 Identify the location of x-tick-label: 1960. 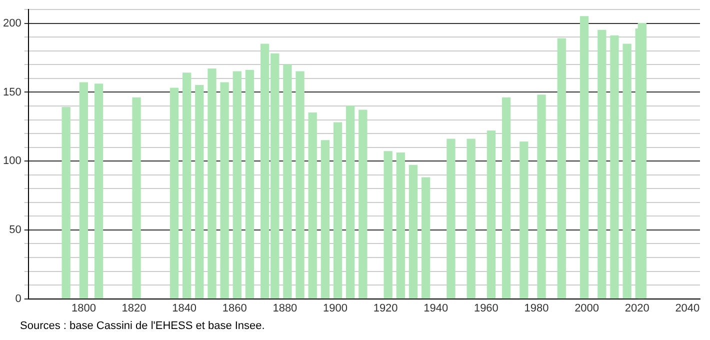
(486, 308).